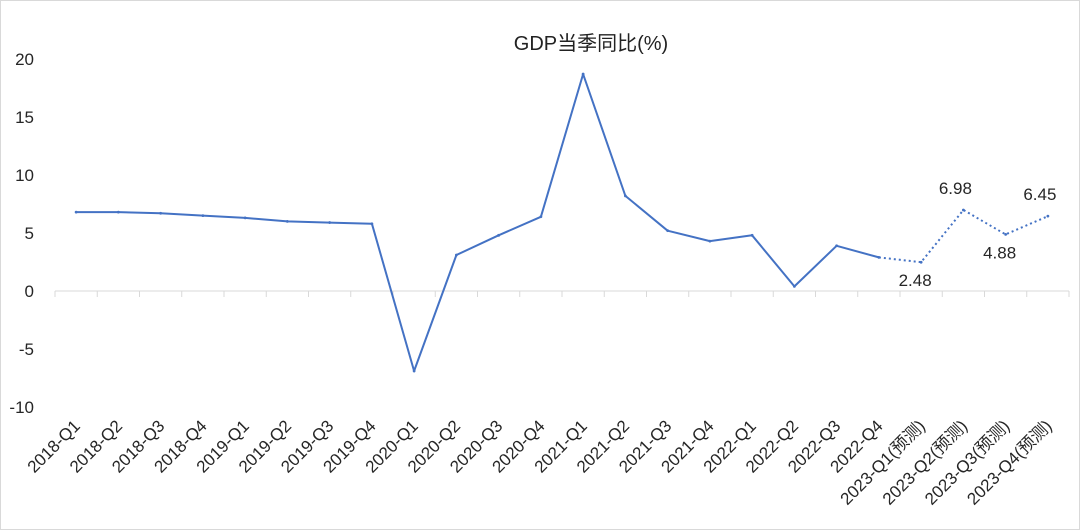  Describe the element at coordinates (591, 44) in the screenshot. I see `chart-title: GDP当季同比(%)` at that location.